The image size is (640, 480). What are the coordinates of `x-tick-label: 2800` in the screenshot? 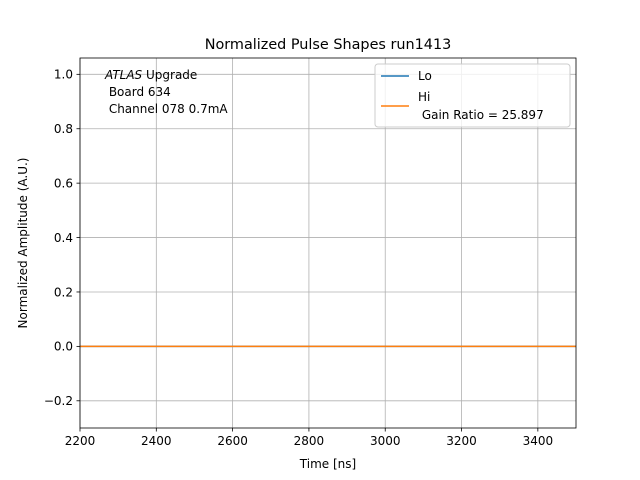 It's located at (309, 441).